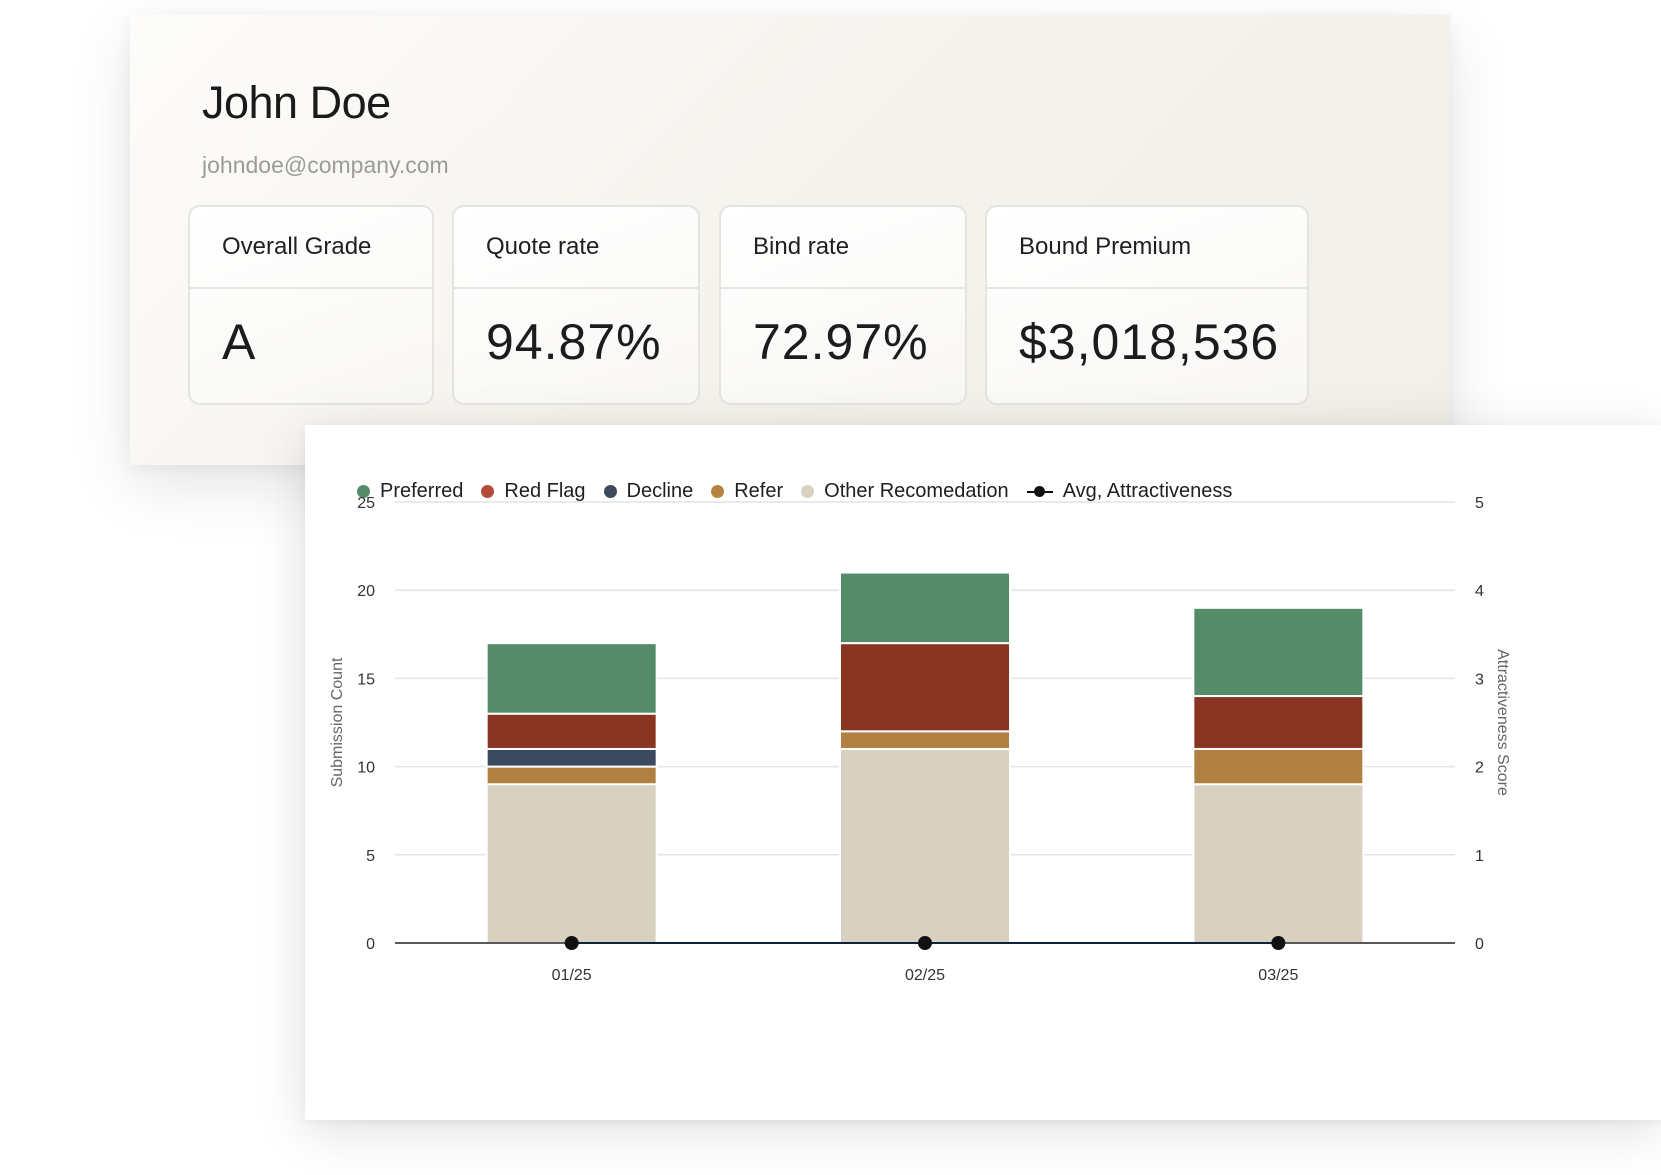  I want to click on legend-label: Refer, so click(759, 491).